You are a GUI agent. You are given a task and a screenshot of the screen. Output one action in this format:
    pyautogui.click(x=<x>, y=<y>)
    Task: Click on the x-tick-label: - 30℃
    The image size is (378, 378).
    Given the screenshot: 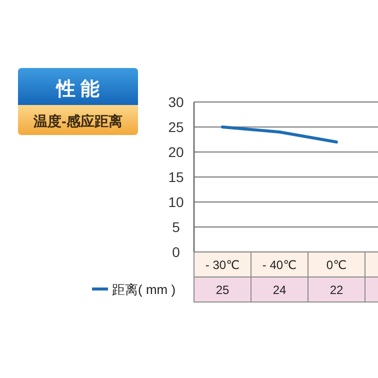 What is the action you would take?
    pyautogui.click(x=222, y=265)
    